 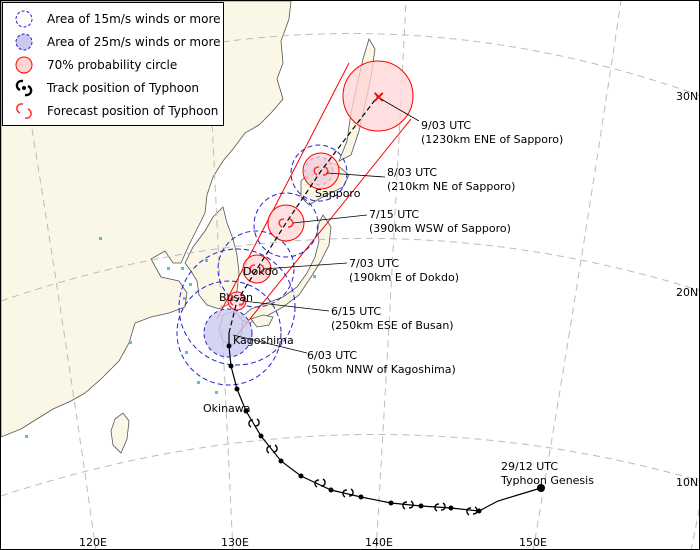 I want to click on forecast-end-marker: ×, so click(x=378, y=96).